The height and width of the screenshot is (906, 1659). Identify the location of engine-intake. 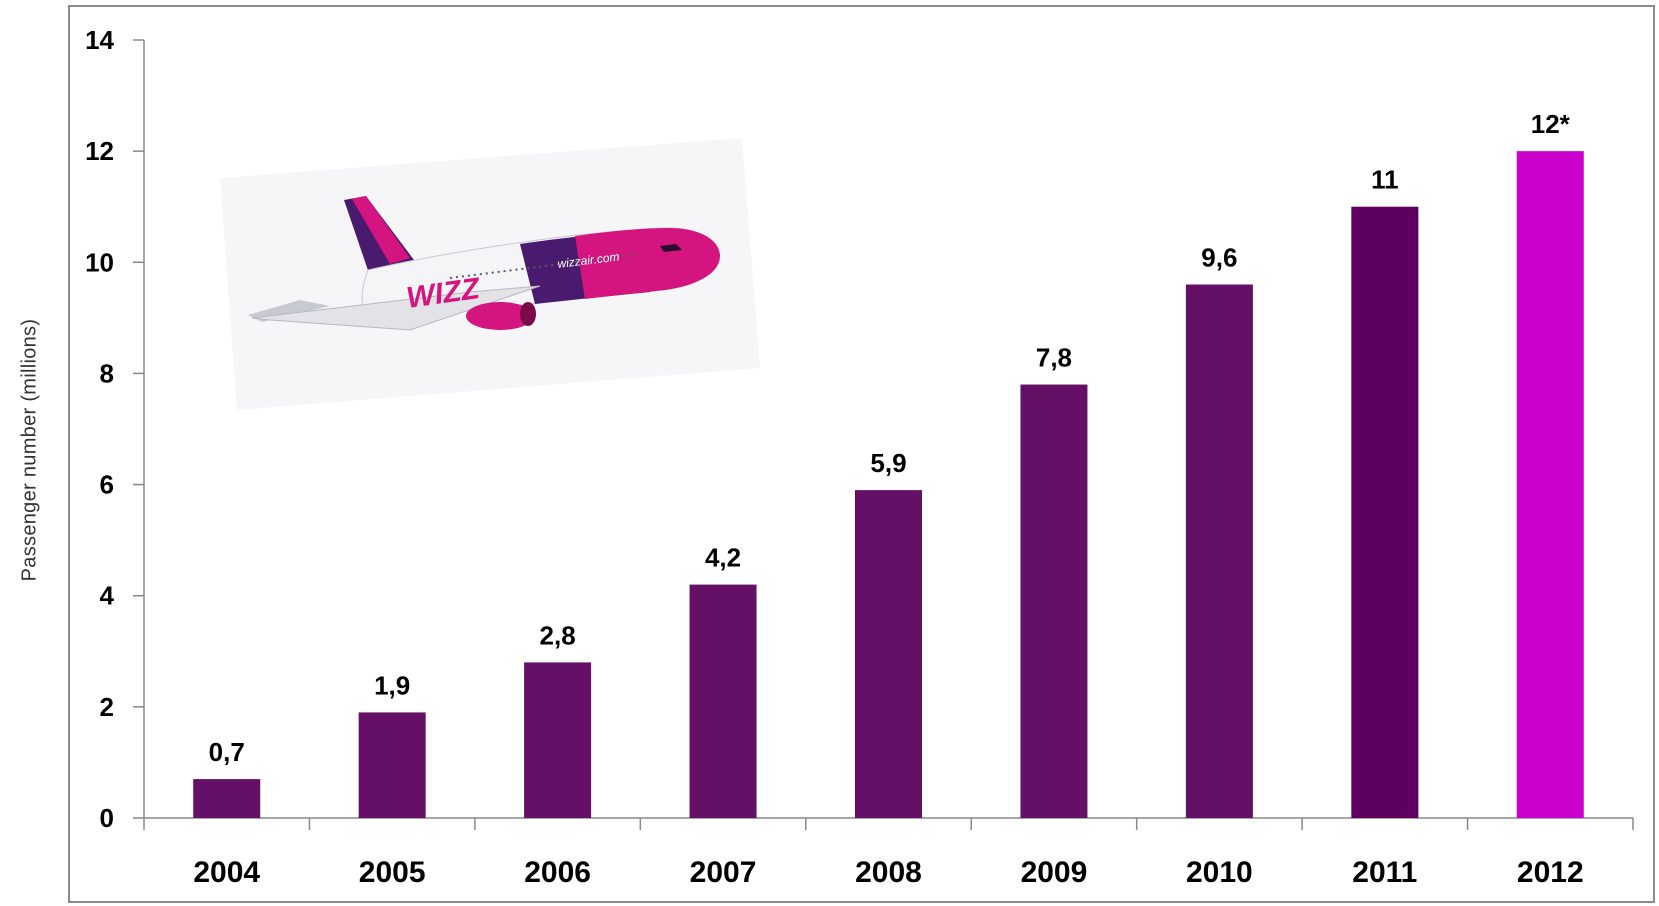
(528, 314).